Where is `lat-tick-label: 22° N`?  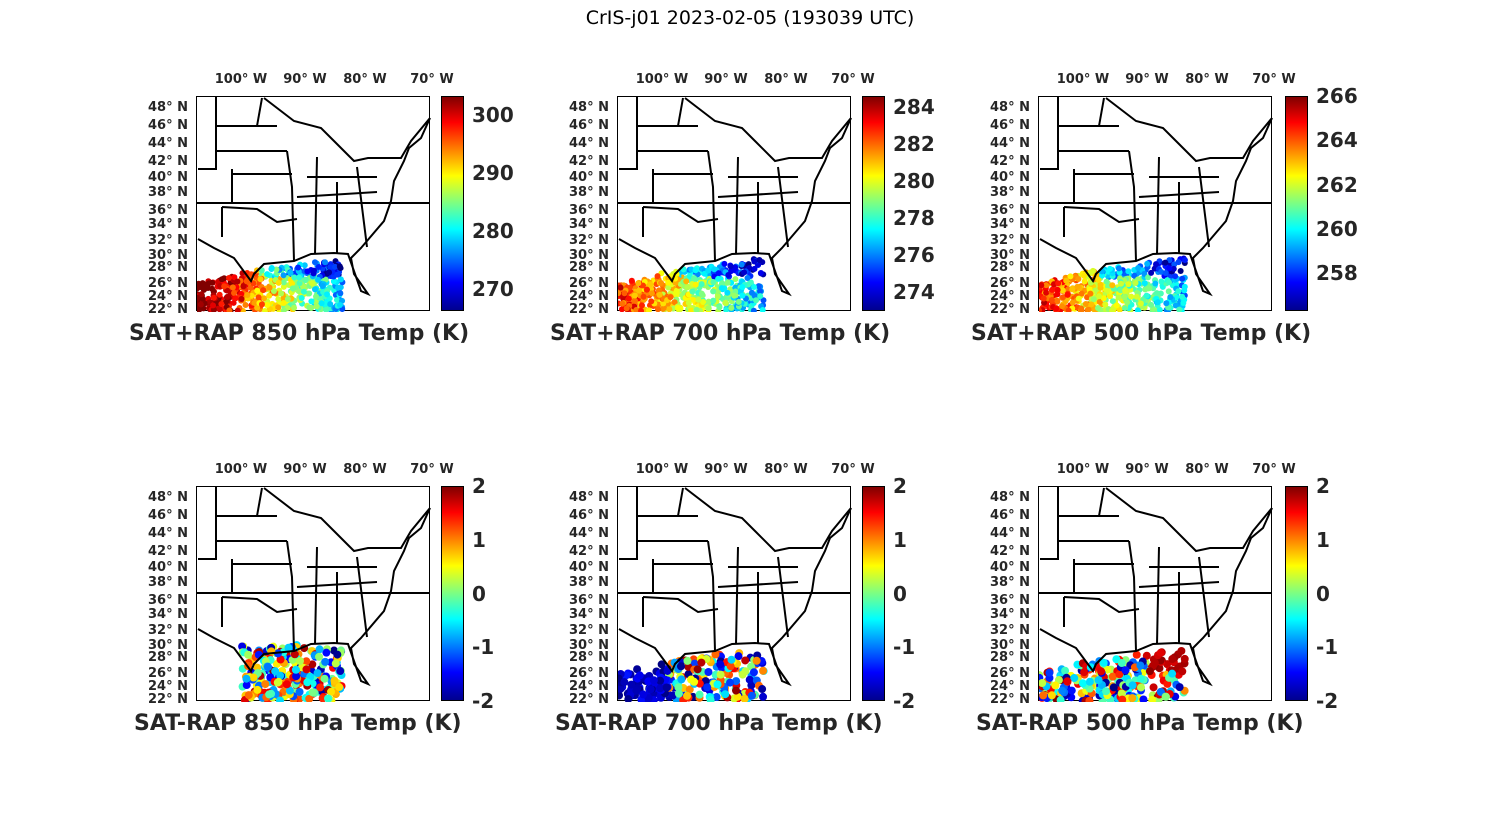 lat-tick-label: 22° N is located at coordinates (589, 309).